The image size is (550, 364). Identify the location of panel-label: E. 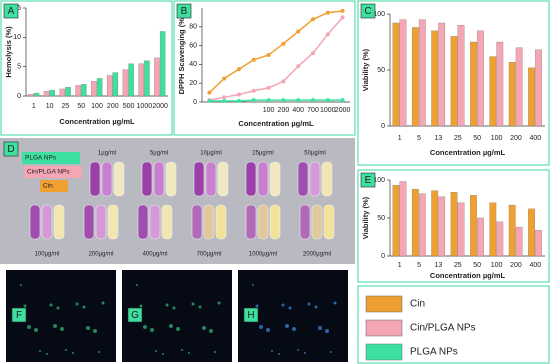
(368, 180).